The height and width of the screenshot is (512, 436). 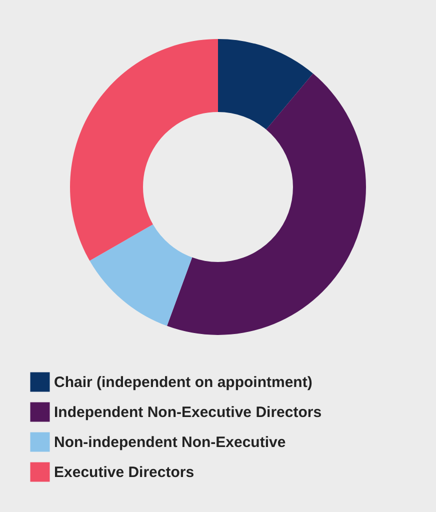 What do you see at coordinates (170, 442) in the screenshot?
I see `legend-label: Non-independent Non-Executive` at bounding box center [170, 442].